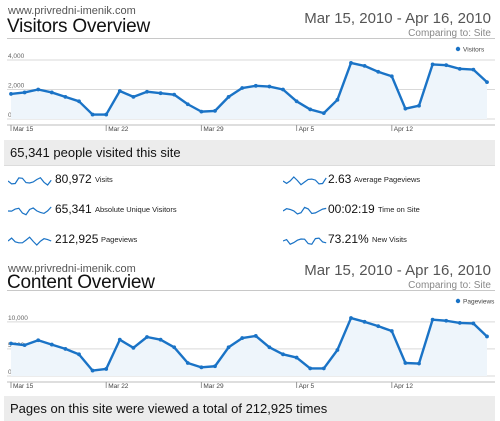 The width and height of the screenshot is (500, 421). Describe the element at coordinates (119, 239) in the screenshot. I see `metric-label: Pageviews` at that location.